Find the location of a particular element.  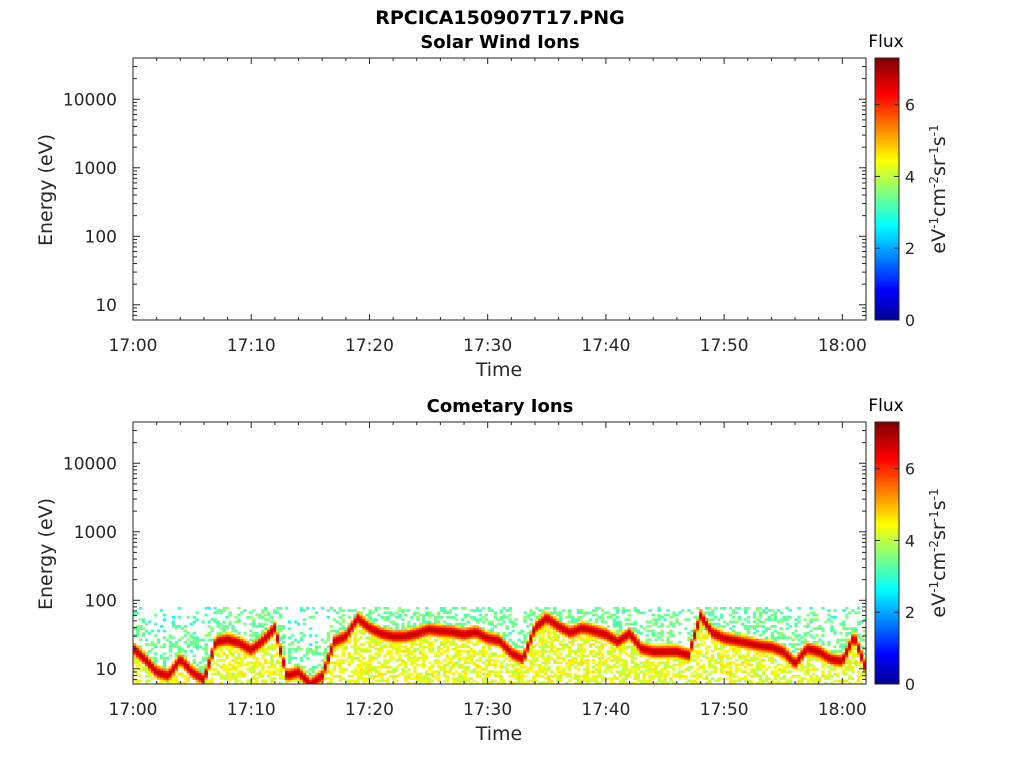

figure-title: RPCICA150907T17.PNG is located at coordinates (500, 18).